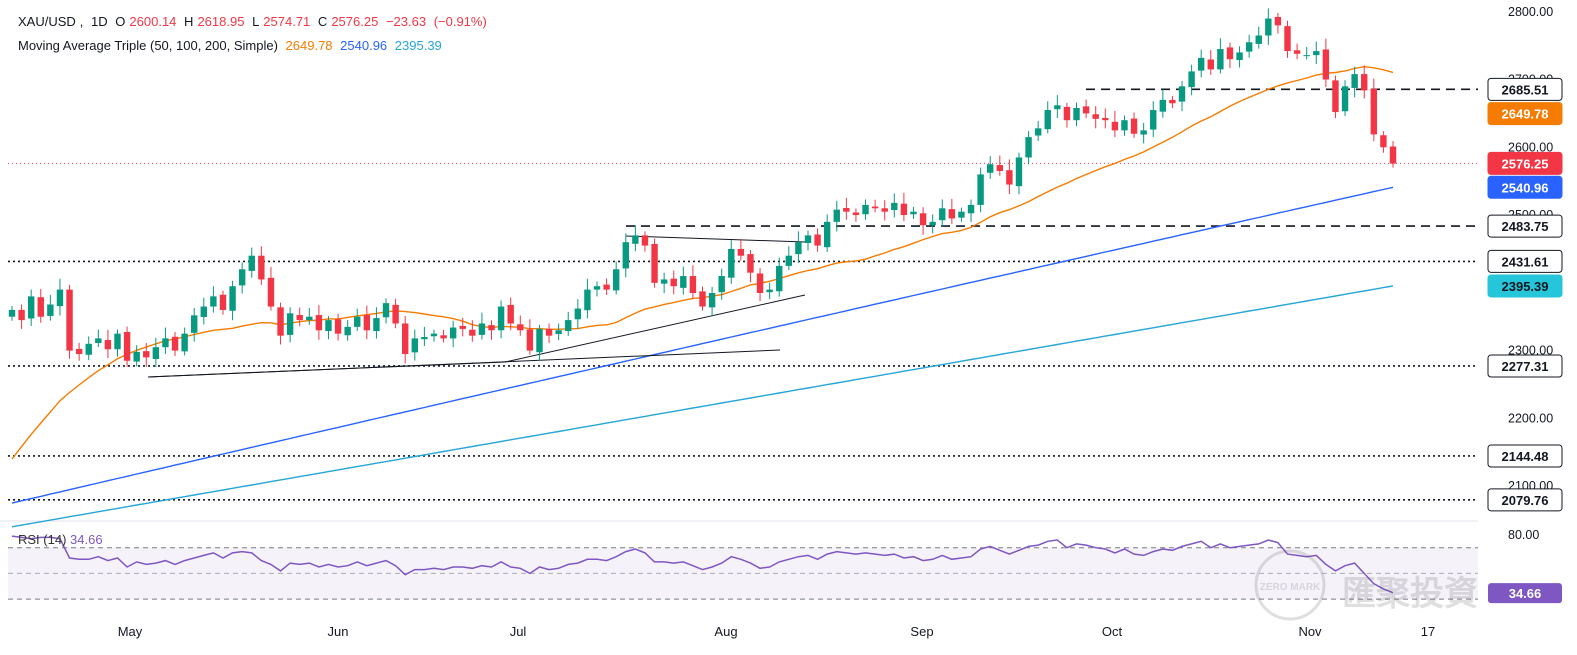 The height and width of the screenshot is (655, 1577). I want to click on price-badge-label: 2483.75, so click(1525, 226).